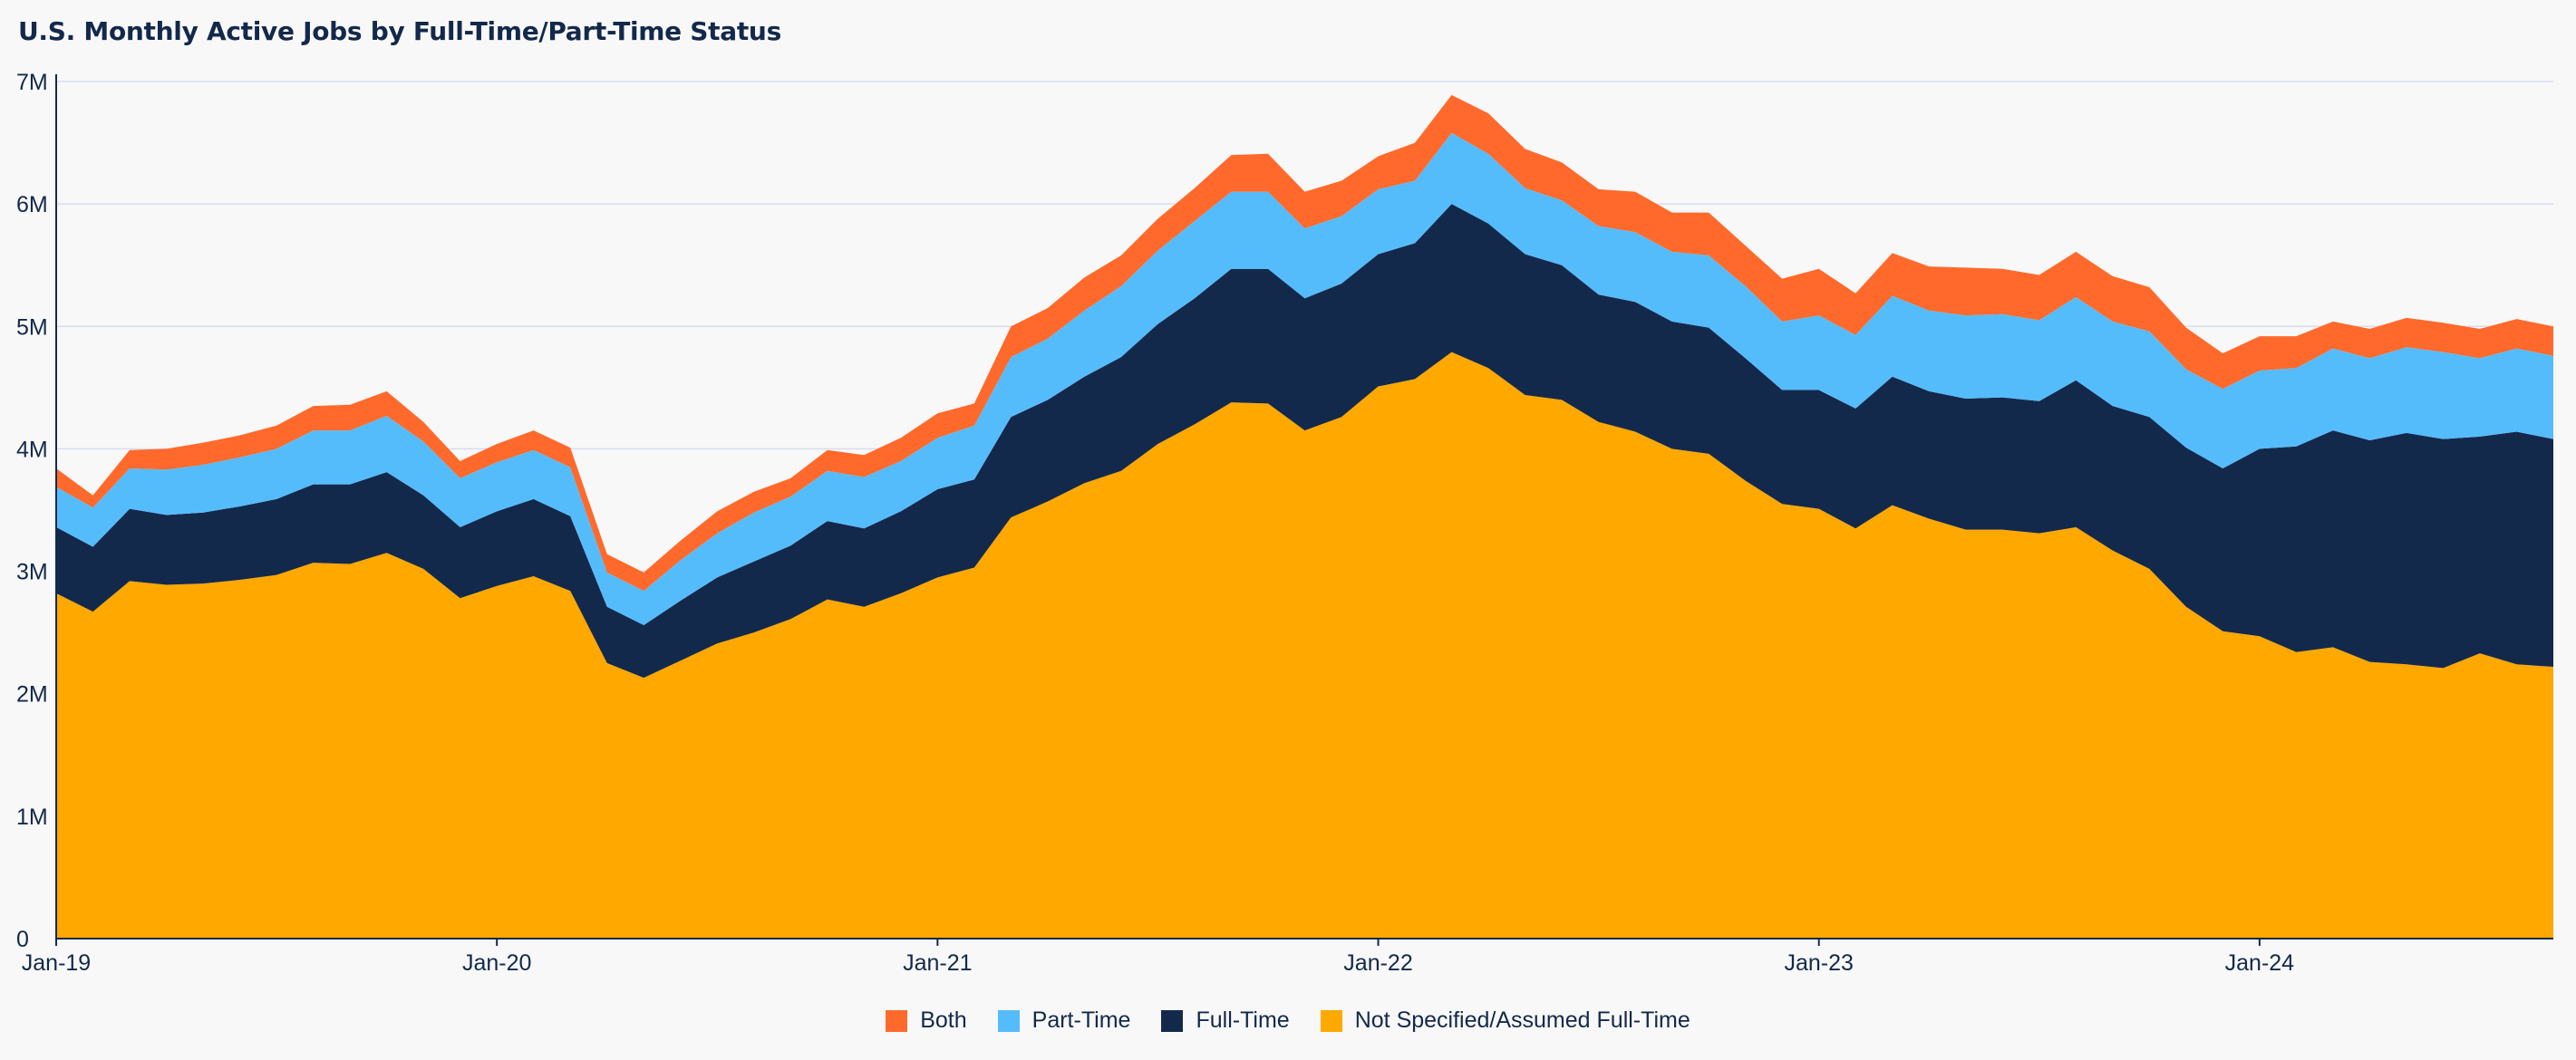 This screenshot has height=1060, width=2576. Describe the element at coordinates (937, 963) in the screenshot. I see `x-tick-label: Jan-21` at that location.